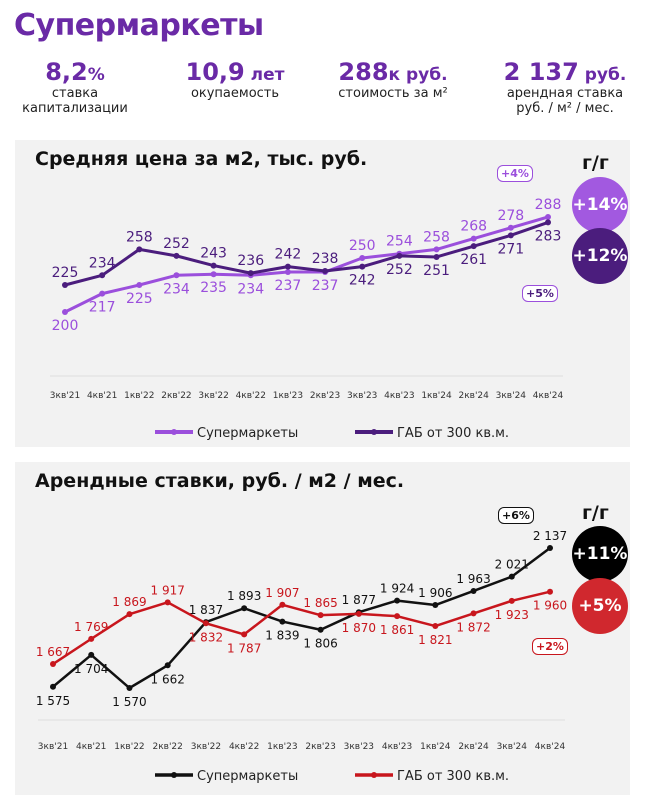 The image size is (648, 800). What do you see at coordinates (595, 163) in the screenshot?
I see `yoy-label: г/г` at bounding box center [595, 163].